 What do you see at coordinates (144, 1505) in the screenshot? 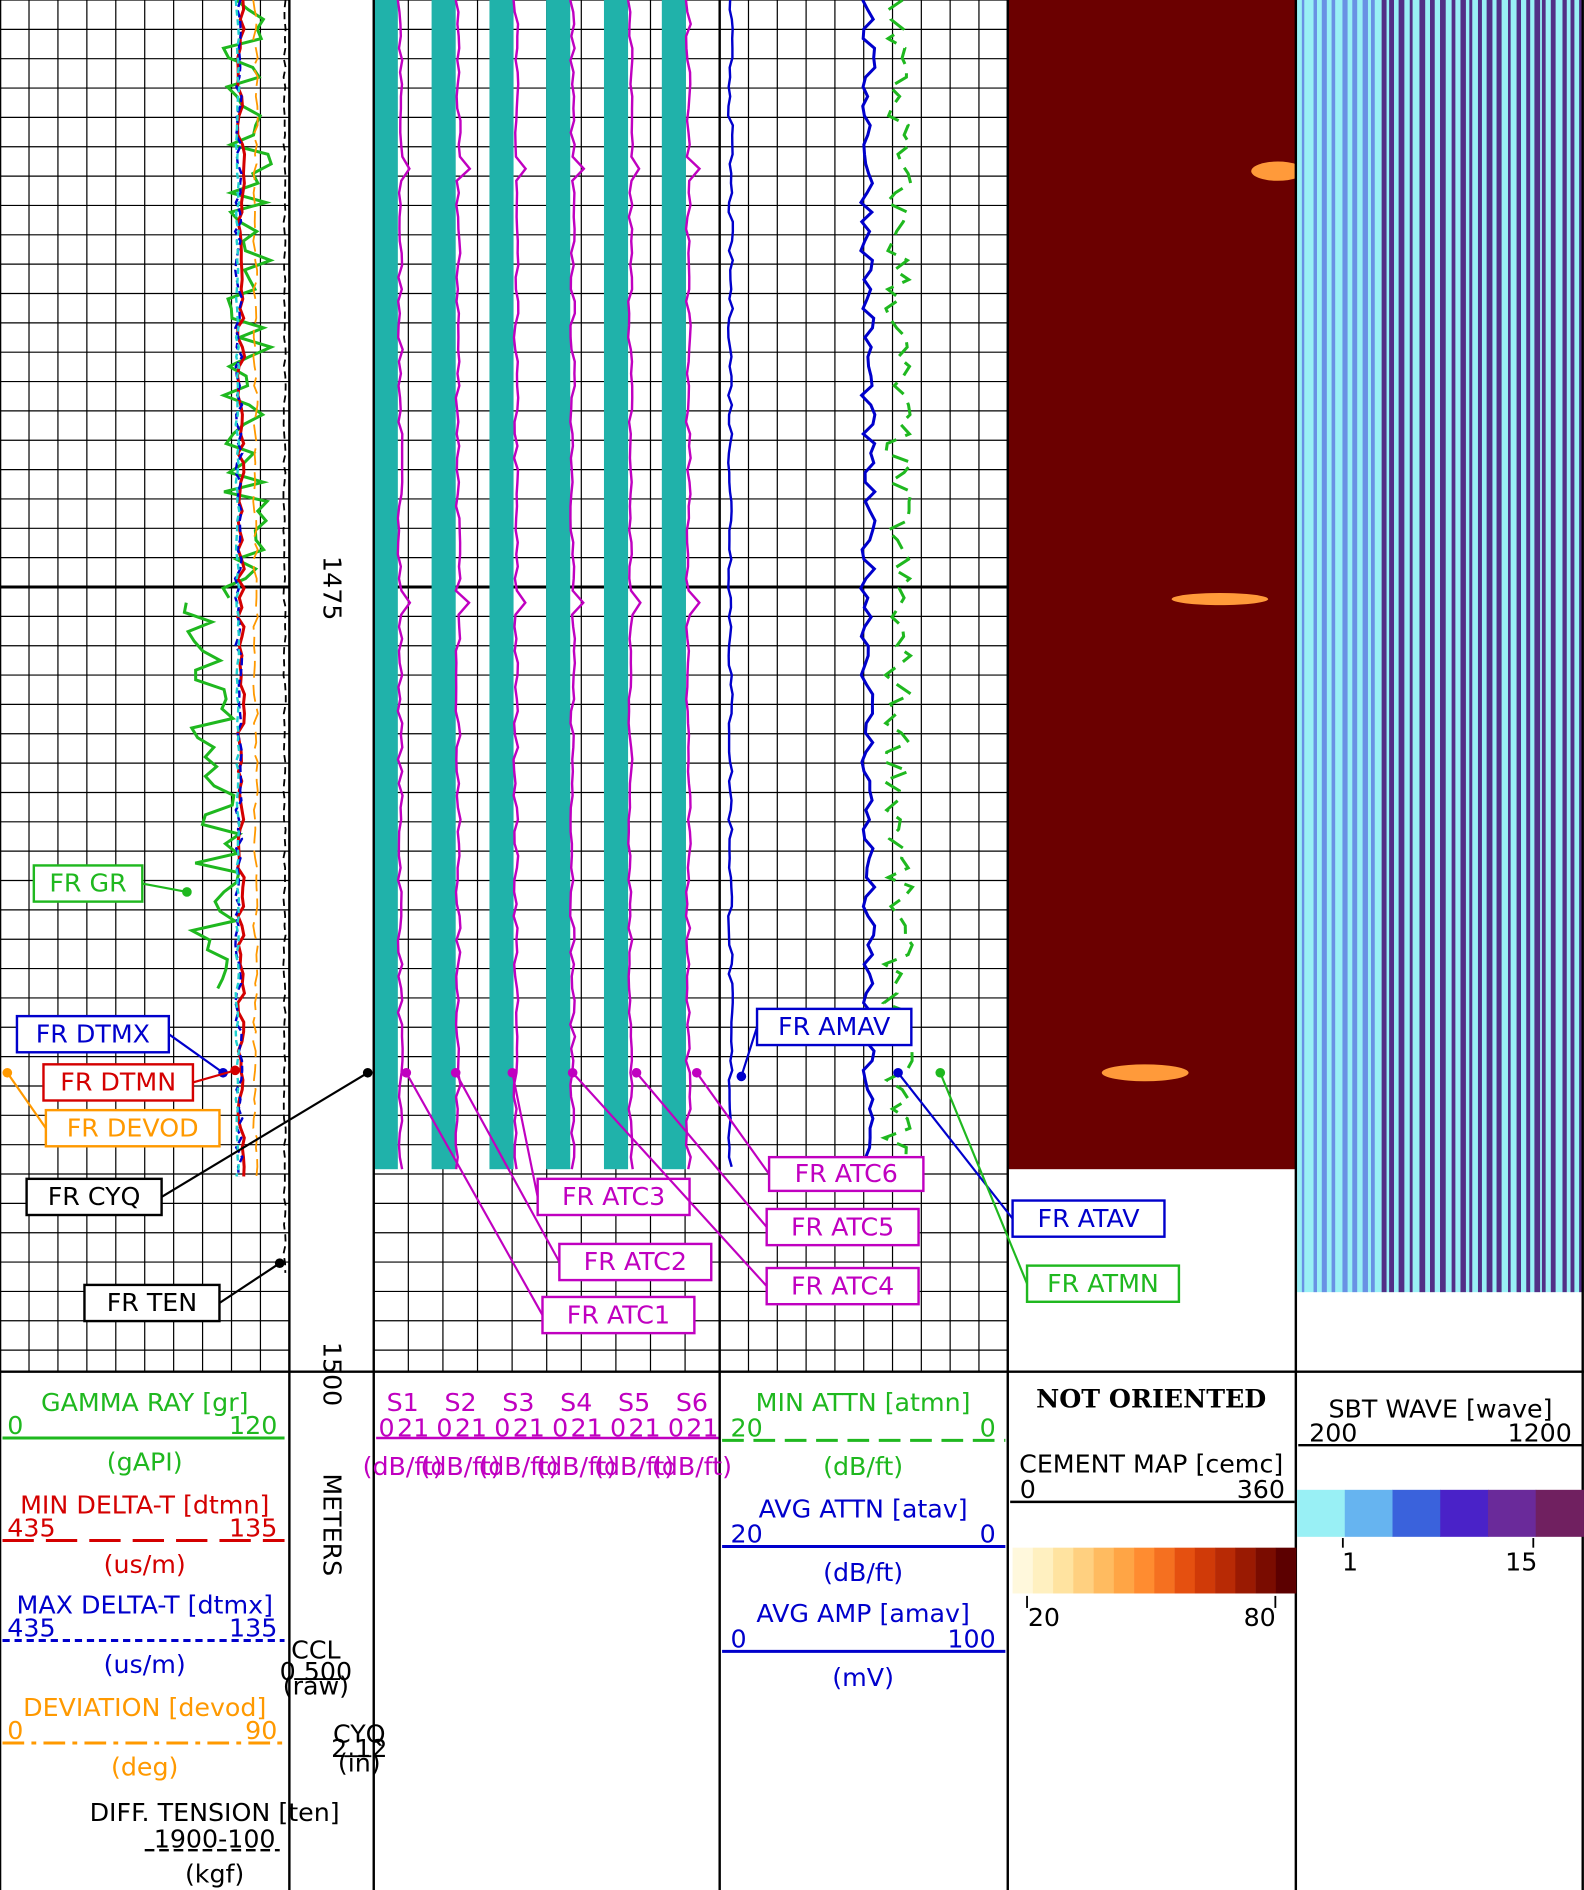
I see `label: MIN DELTA-T [dtmn]` at bounding box center [144, 1505].